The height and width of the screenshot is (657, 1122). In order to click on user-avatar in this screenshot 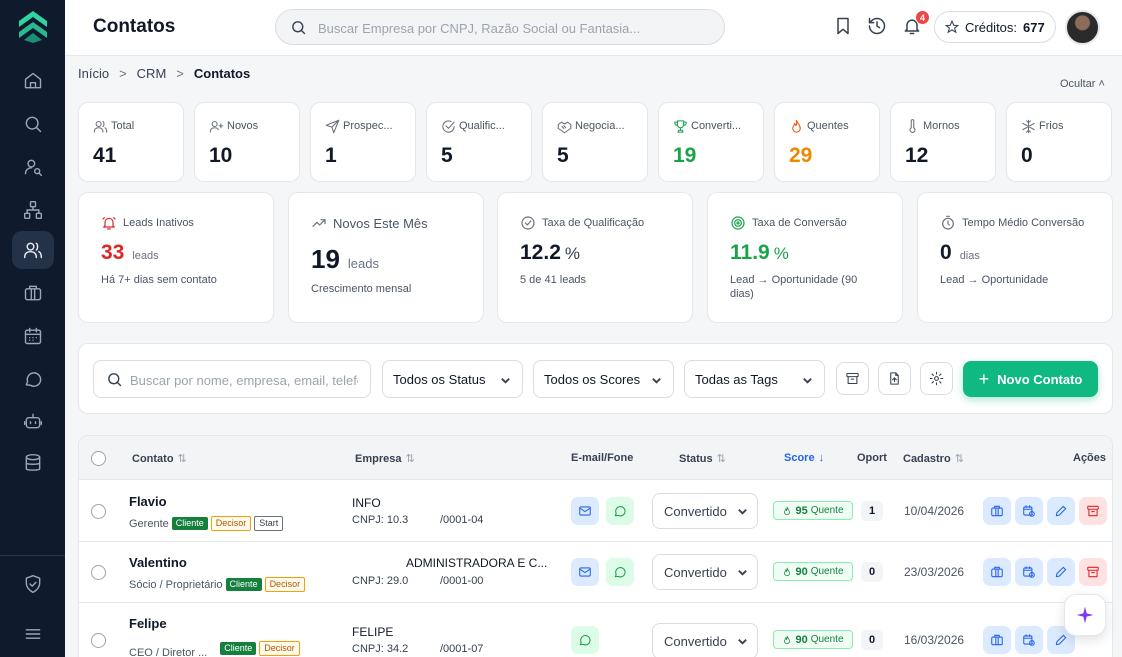, I will do `click(1082, 27)`.